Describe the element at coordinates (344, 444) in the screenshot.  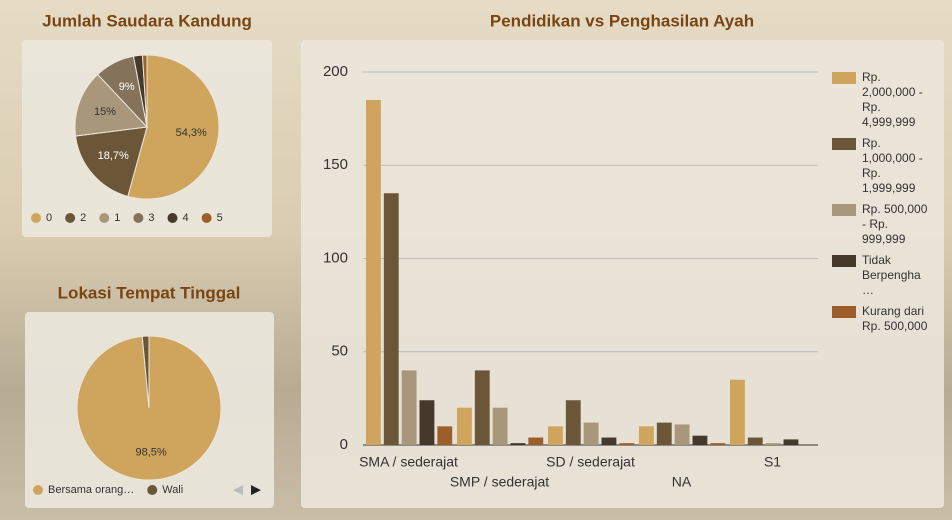
I see `y-tick-label: 0` at that location.